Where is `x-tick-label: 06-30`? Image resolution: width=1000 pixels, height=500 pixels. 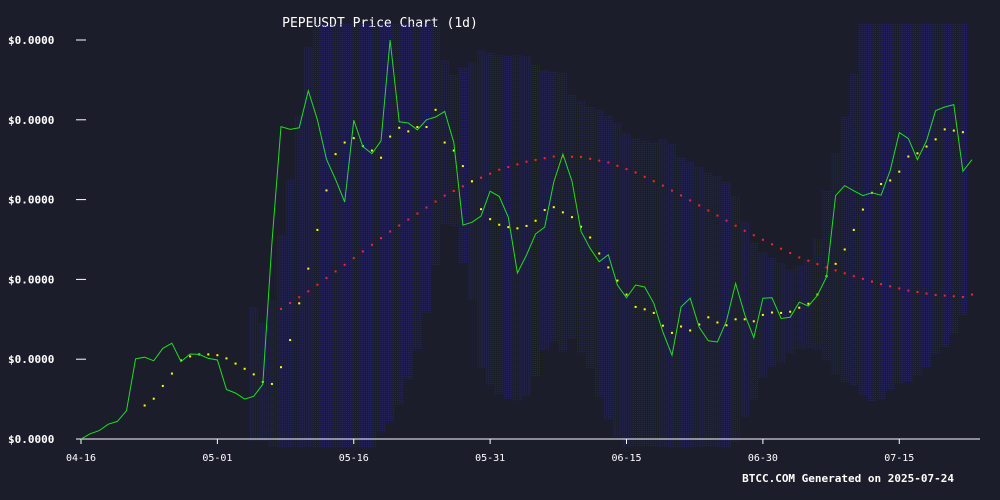 x-tick-label: 06-30 is located at coordinates (763, 458).